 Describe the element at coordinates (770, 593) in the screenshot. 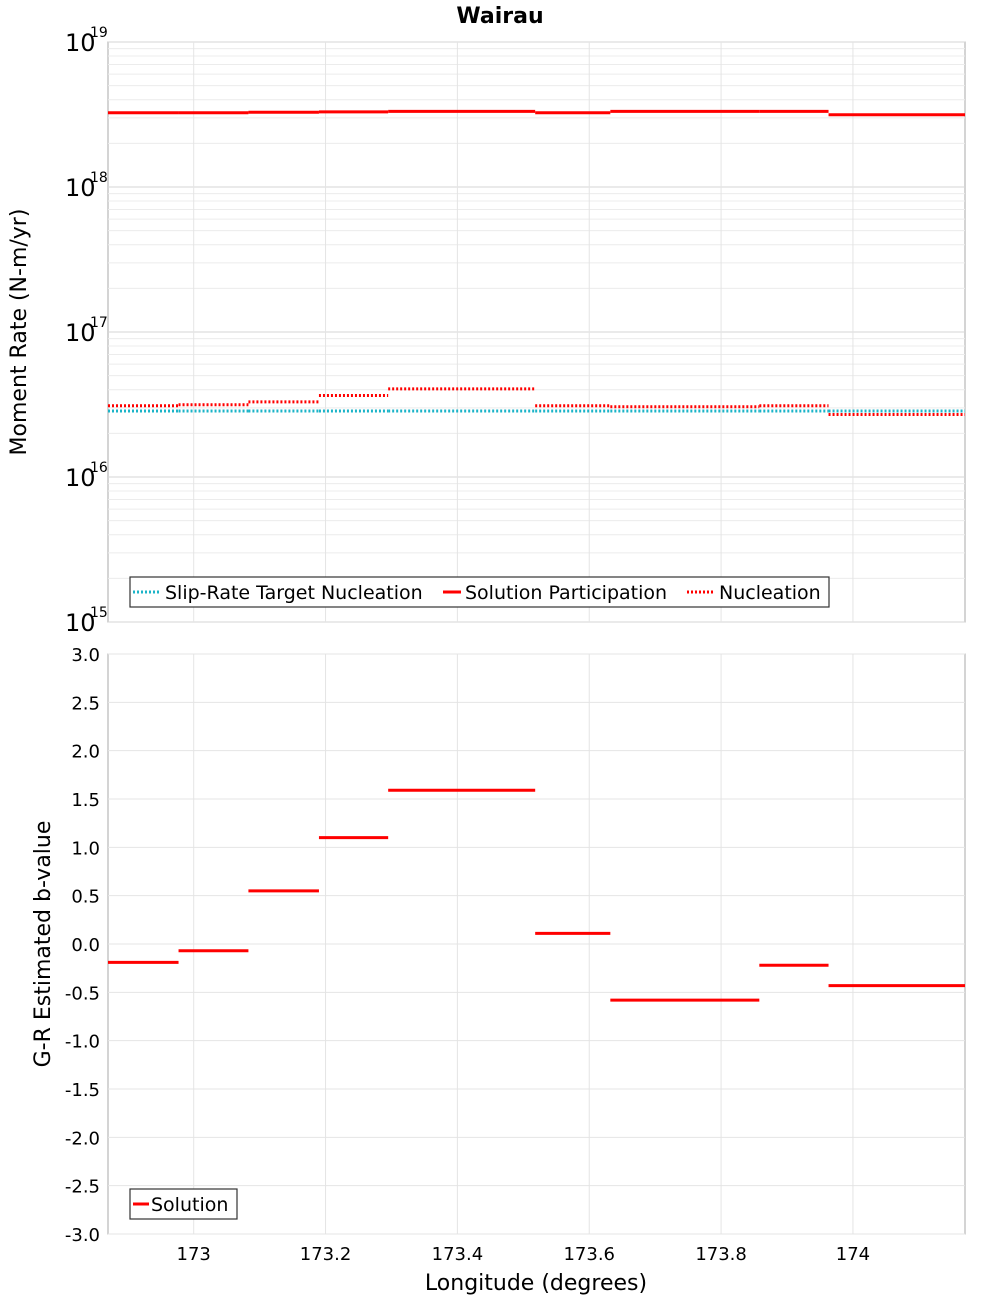

I see `legend-label-nucleation: Nucleation` at that location.